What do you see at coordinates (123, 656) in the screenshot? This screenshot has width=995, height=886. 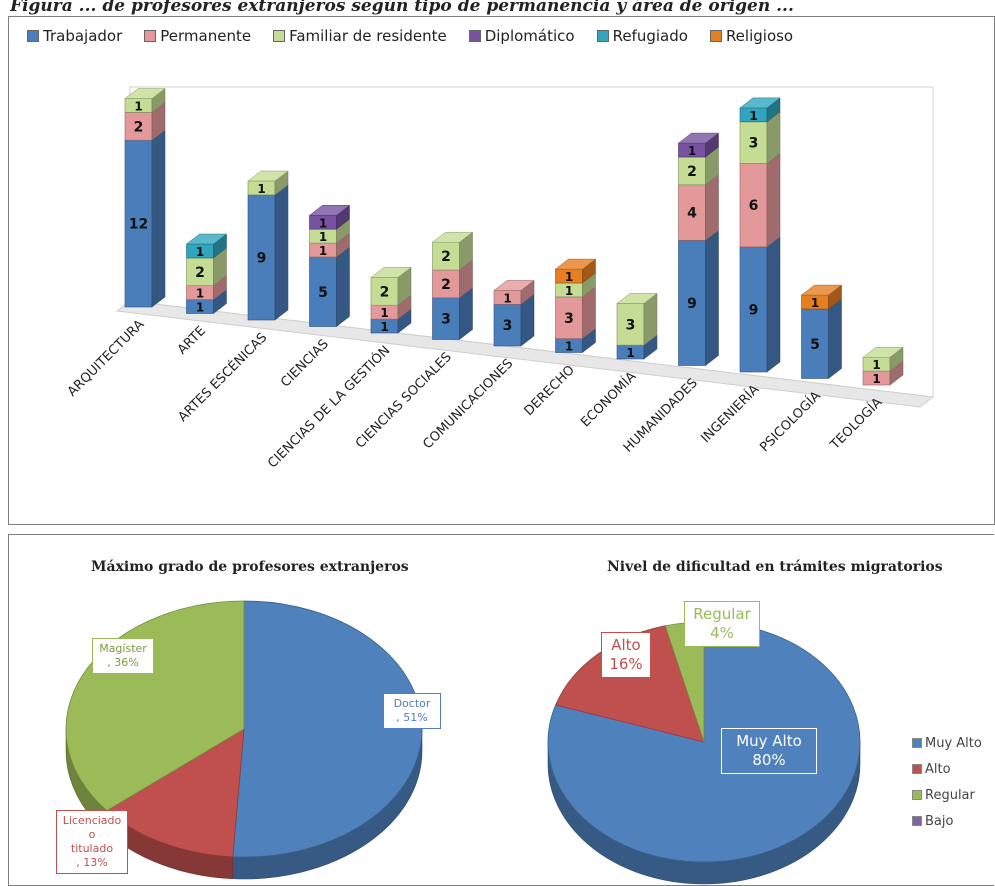 I see `pie1-callout-magister: Magíster , 36%` at bounding box center [123, 656].